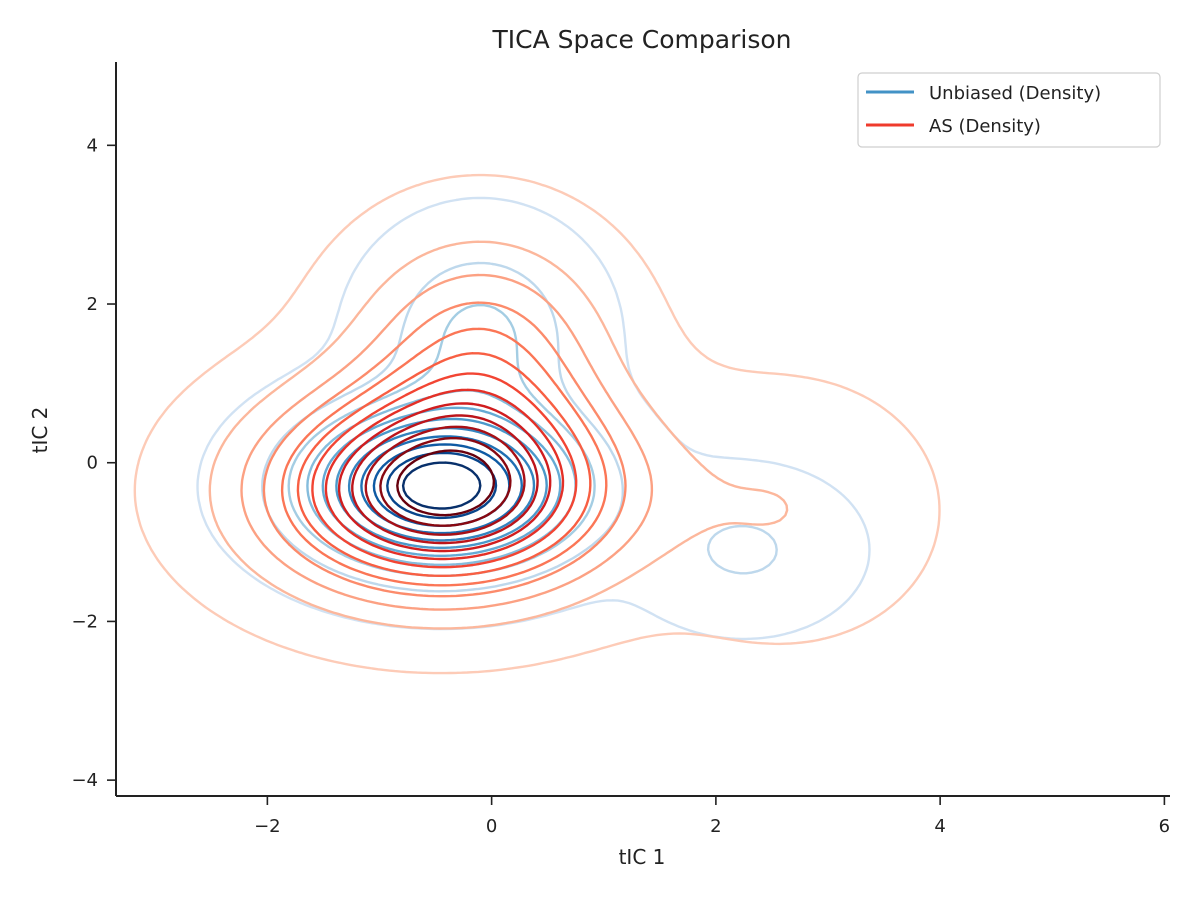 The height and width of the screenshot is (901, 1200). I want to click on chart-title: TICA Space Comparison, so click(642, 39).